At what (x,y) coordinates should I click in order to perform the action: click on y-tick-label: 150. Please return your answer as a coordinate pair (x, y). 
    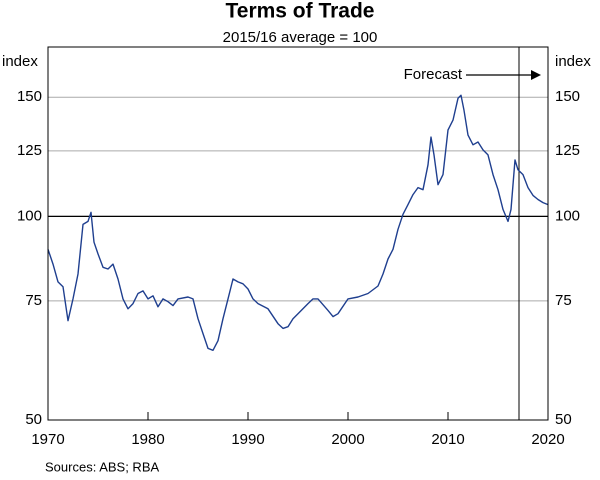
    Looking at the image, I should click on (29, 96).